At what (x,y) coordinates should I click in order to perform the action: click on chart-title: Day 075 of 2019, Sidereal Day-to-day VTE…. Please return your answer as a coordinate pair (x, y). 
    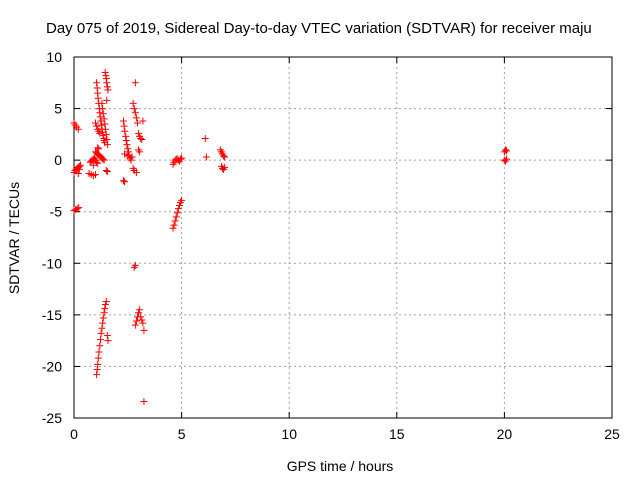
    Looking at the image, I should click on (319, 28).